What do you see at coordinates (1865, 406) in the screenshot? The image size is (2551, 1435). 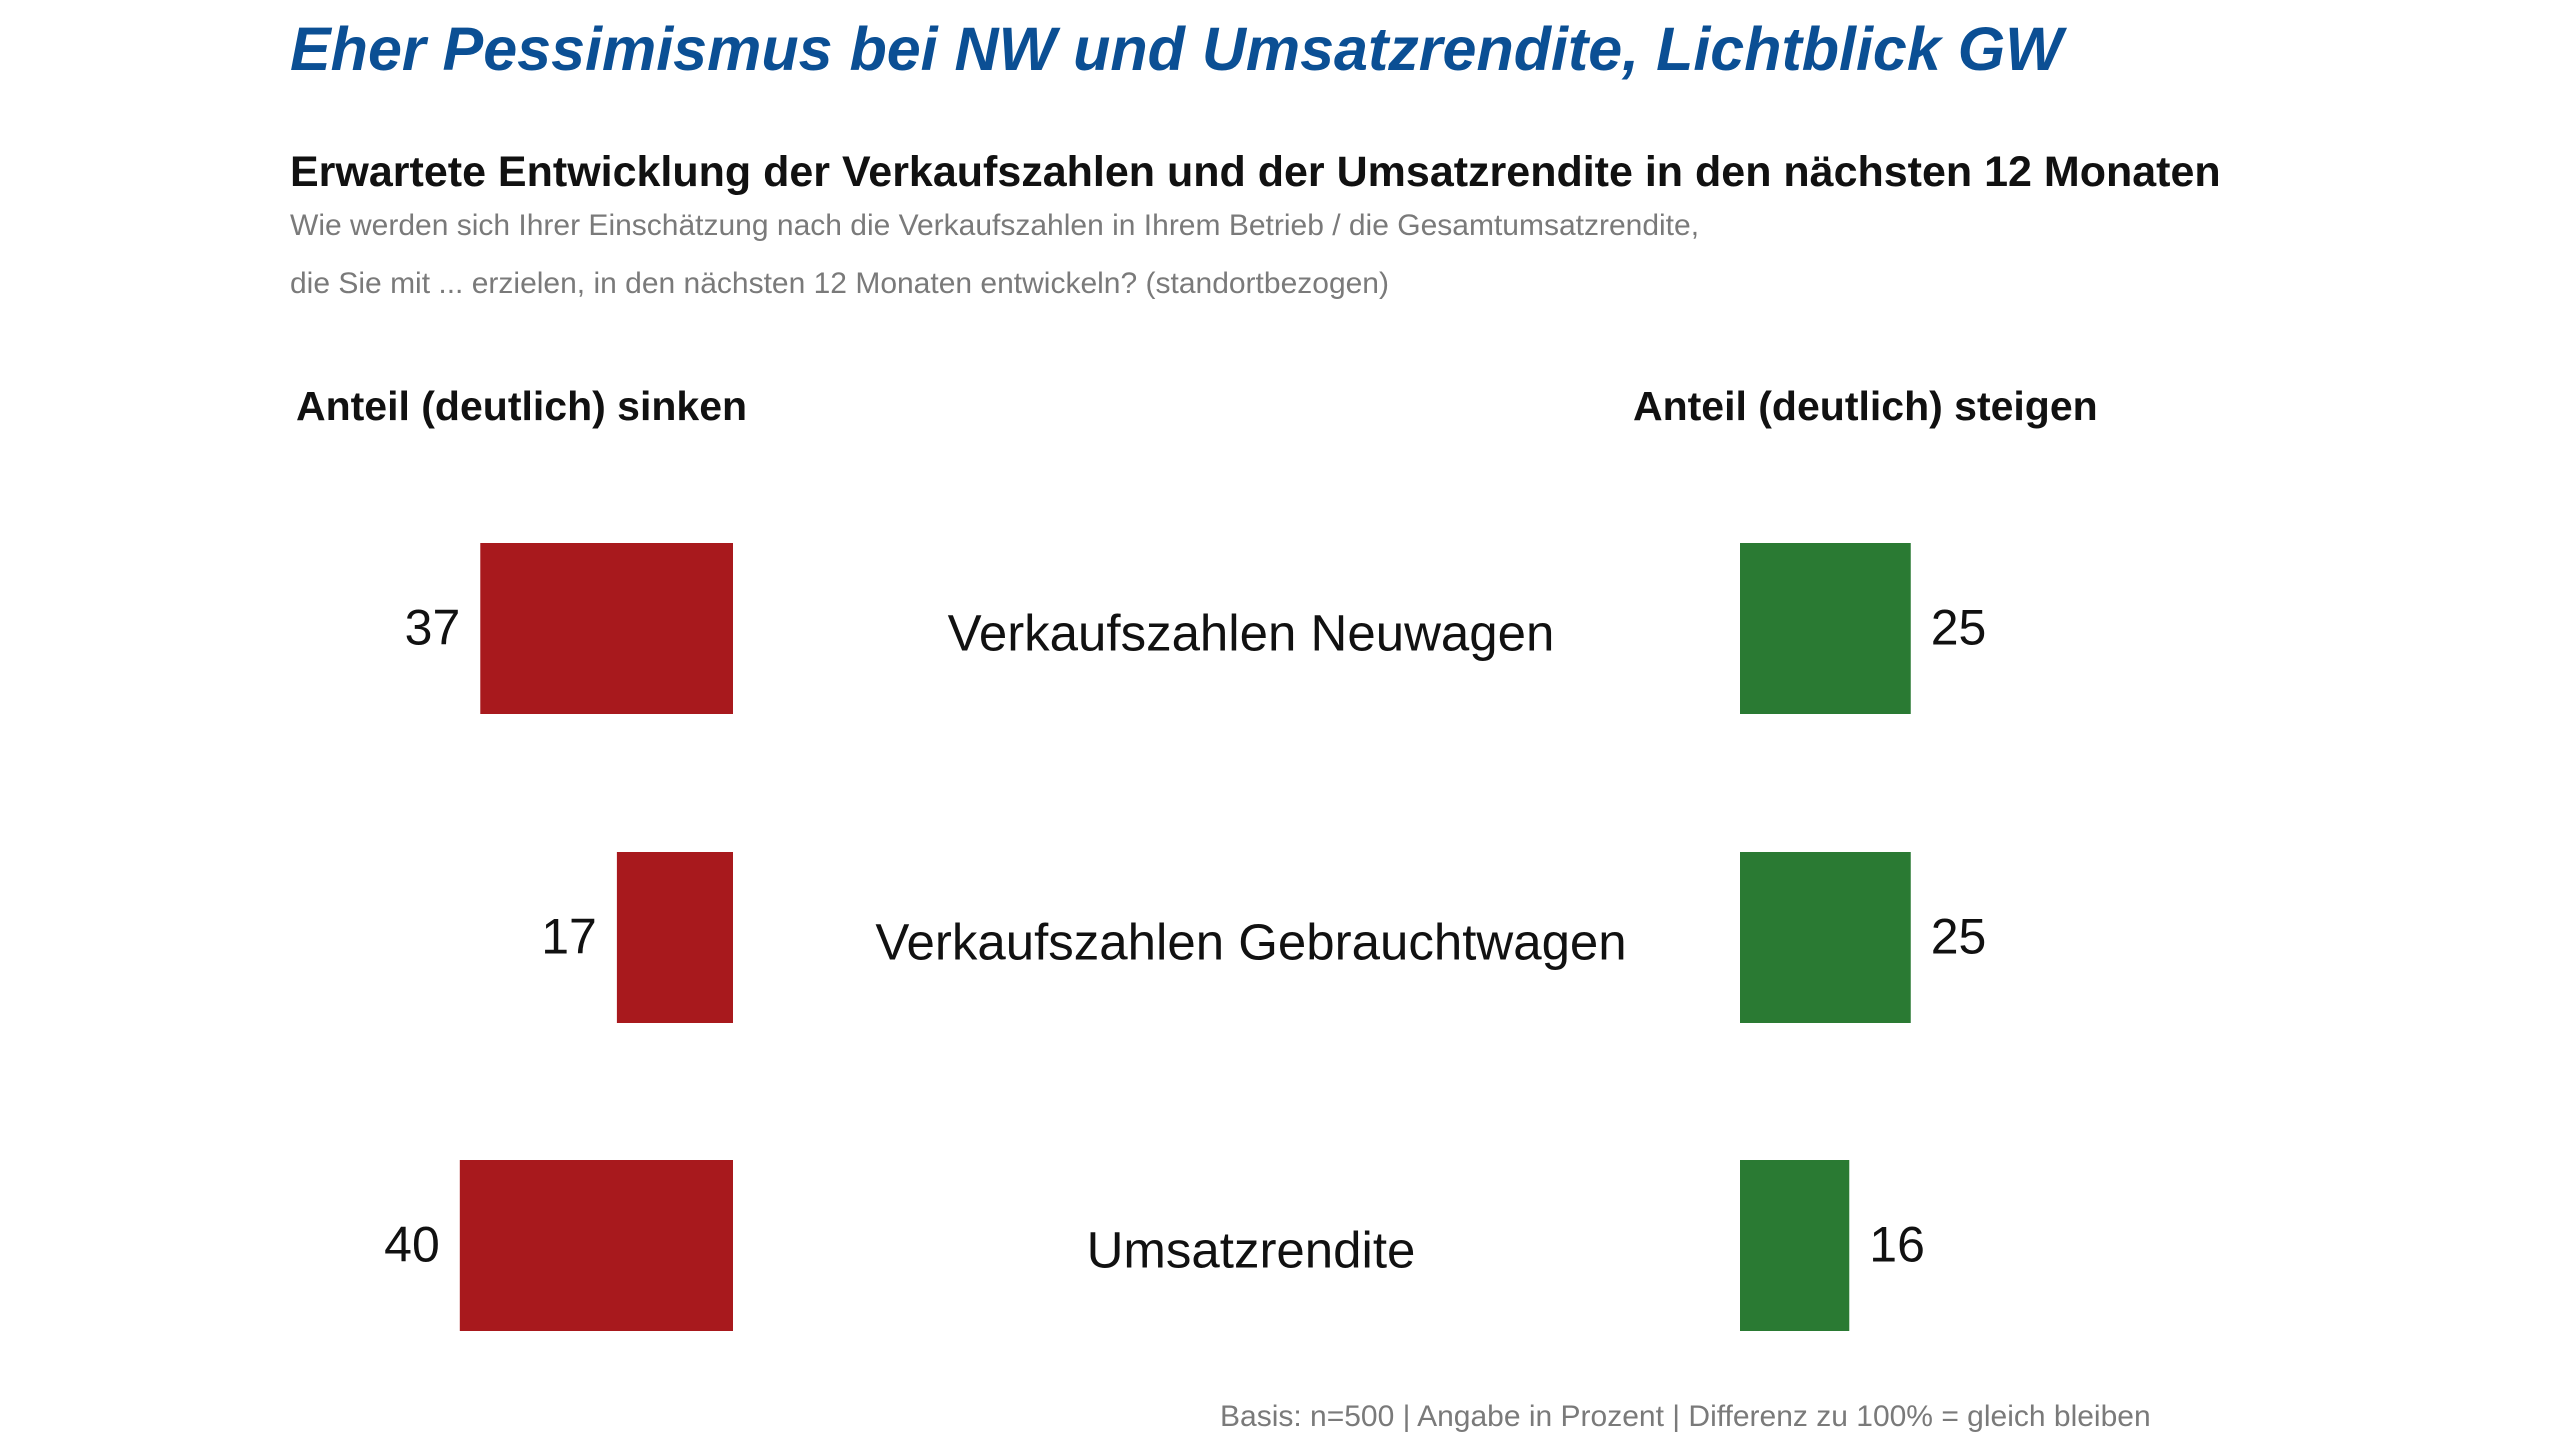 I see `right-series-header: Anteil (deutlich) steigen` at bounding box center [1865, 406].